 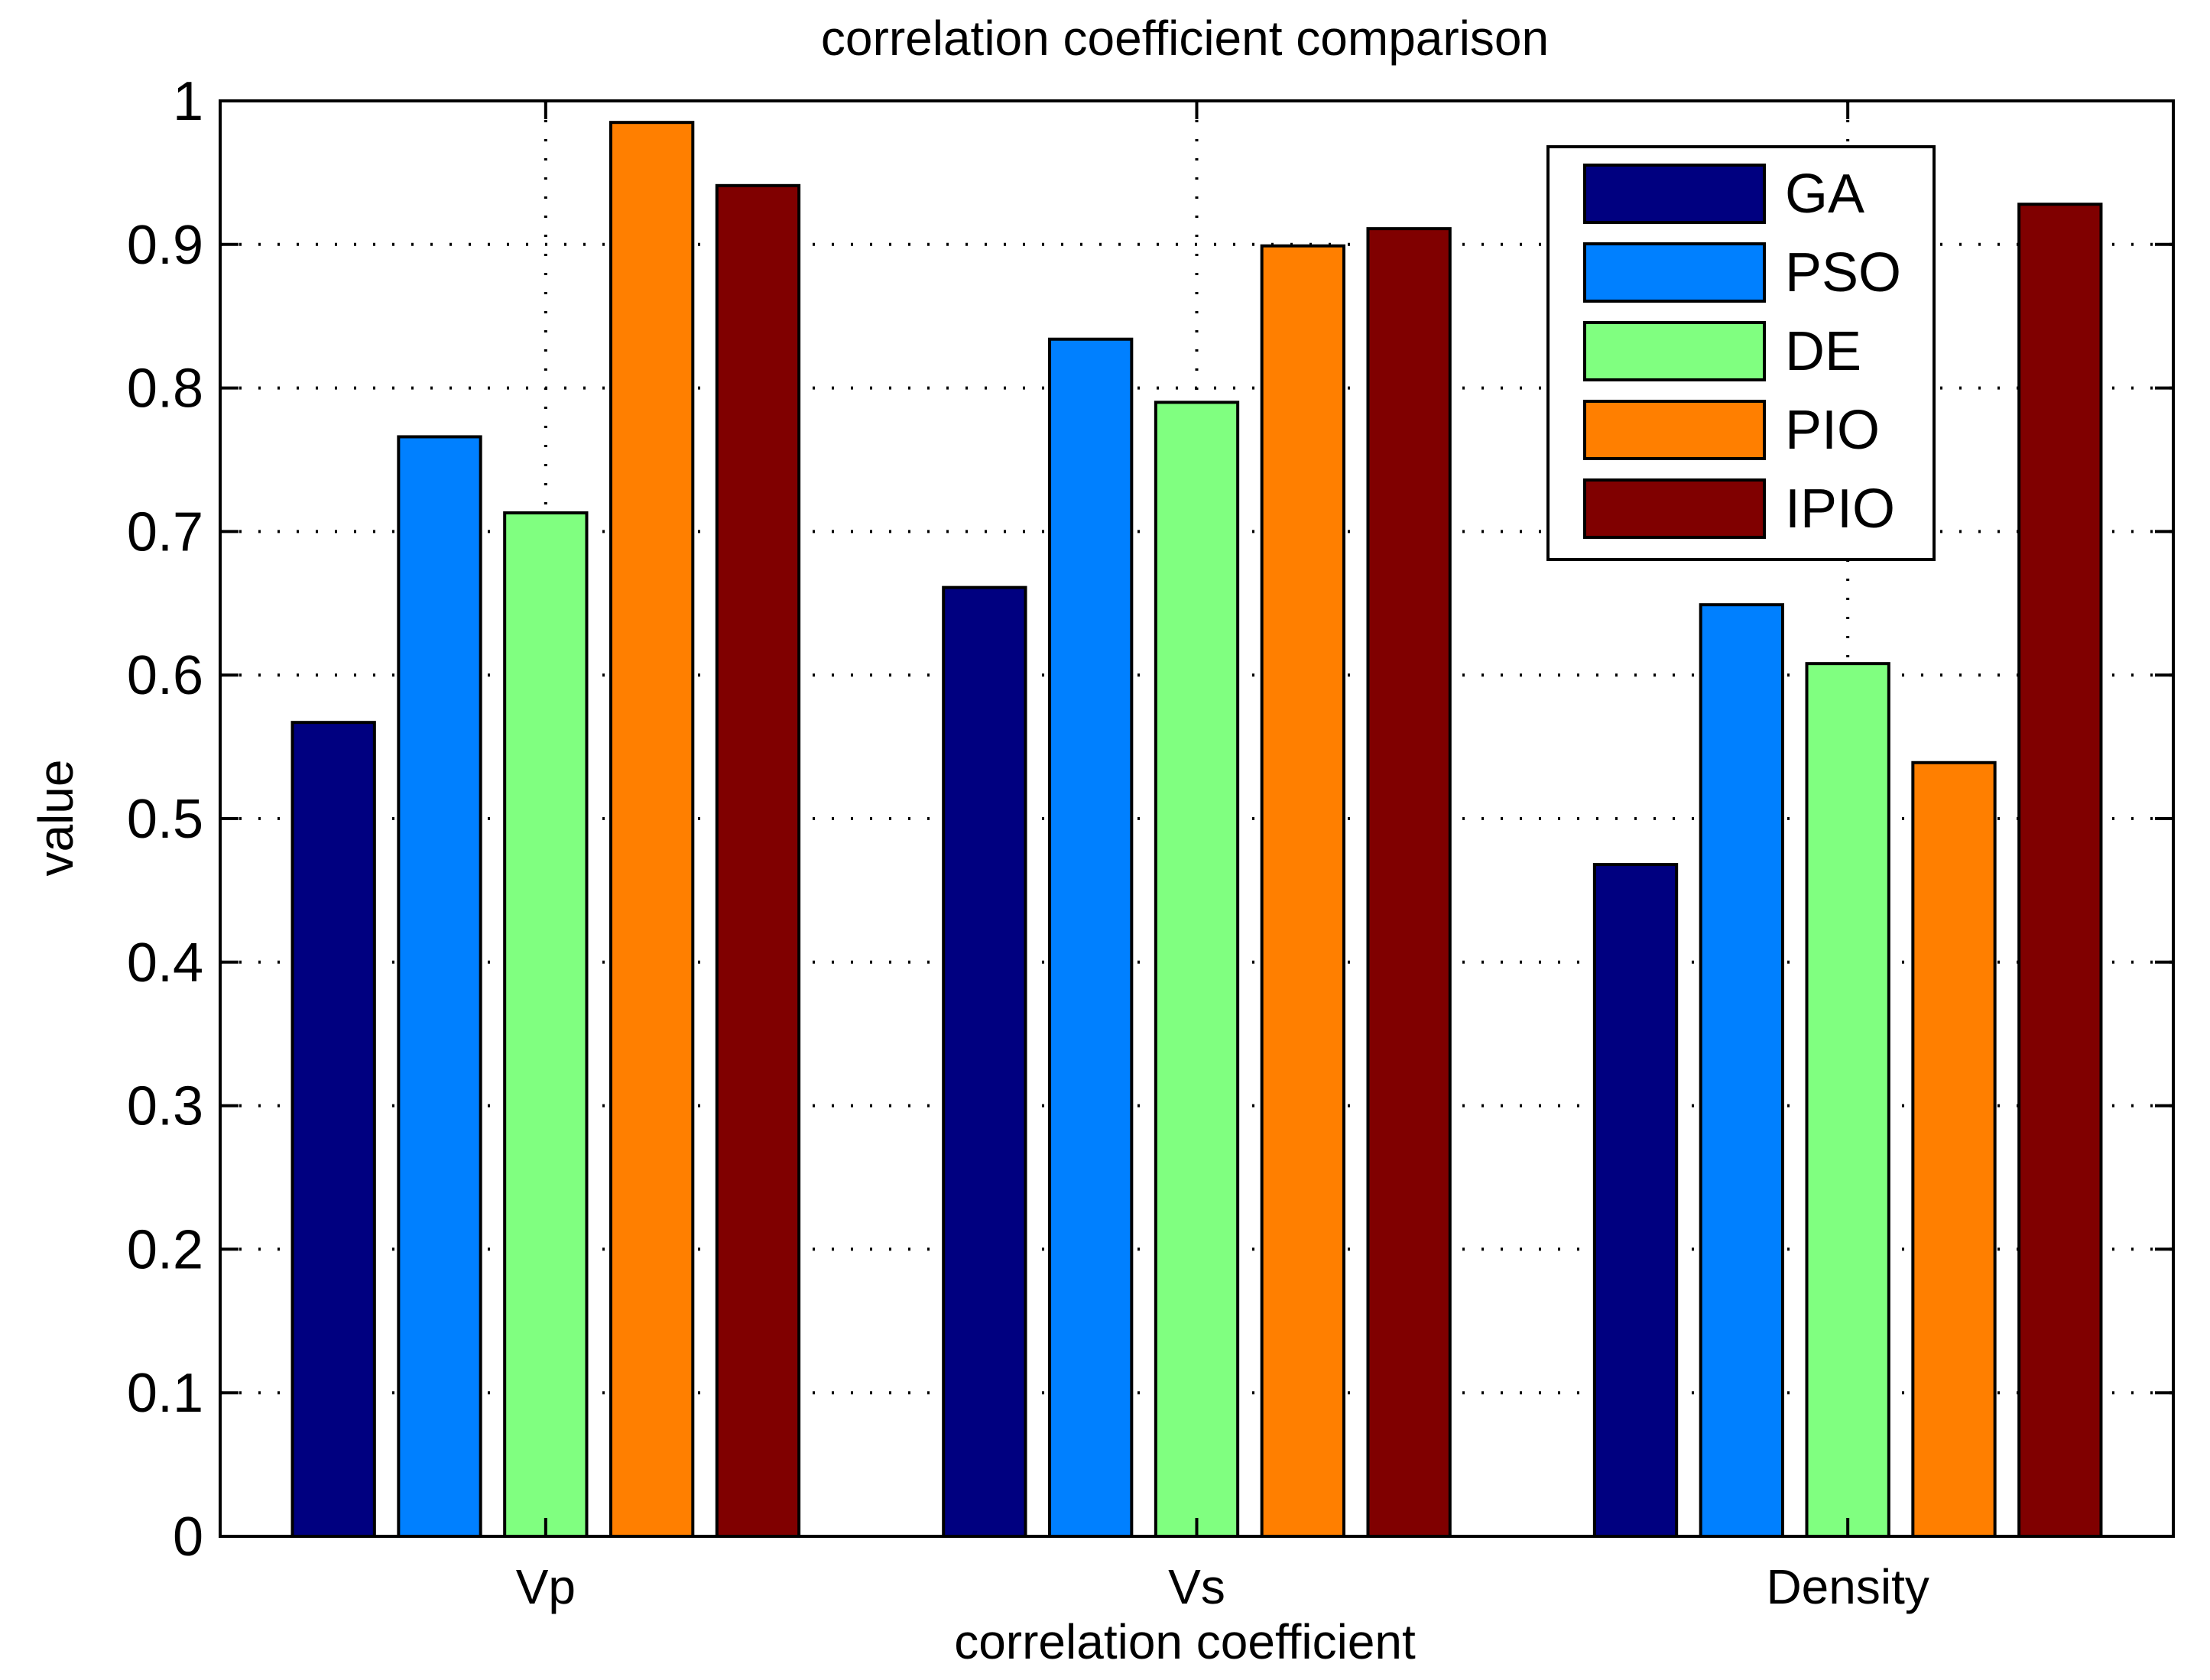 I want to click on legend-label-ipio: IPIO, so click(x=1840, y=509).